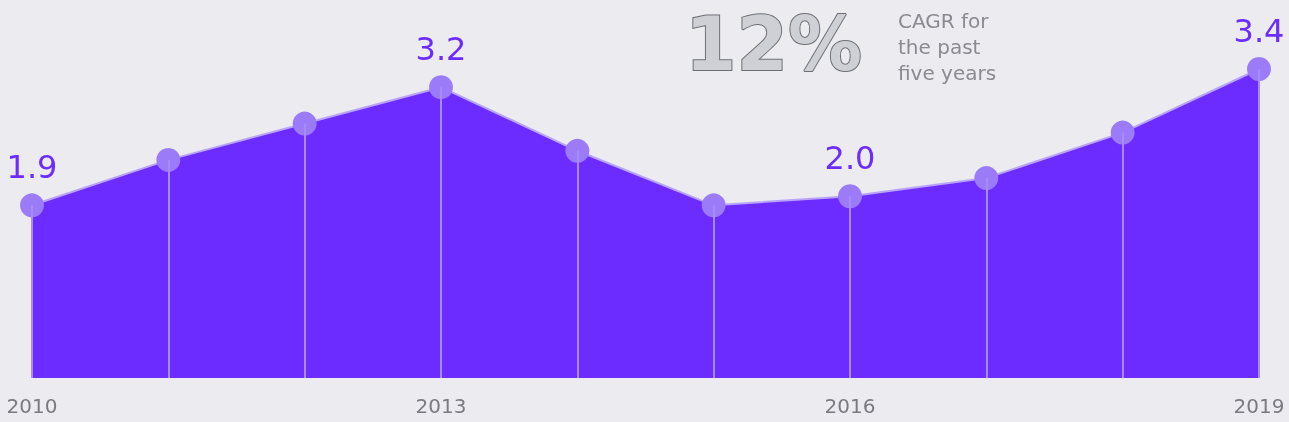  I want to click on x-tick-label: 2016, so click(850, 406).